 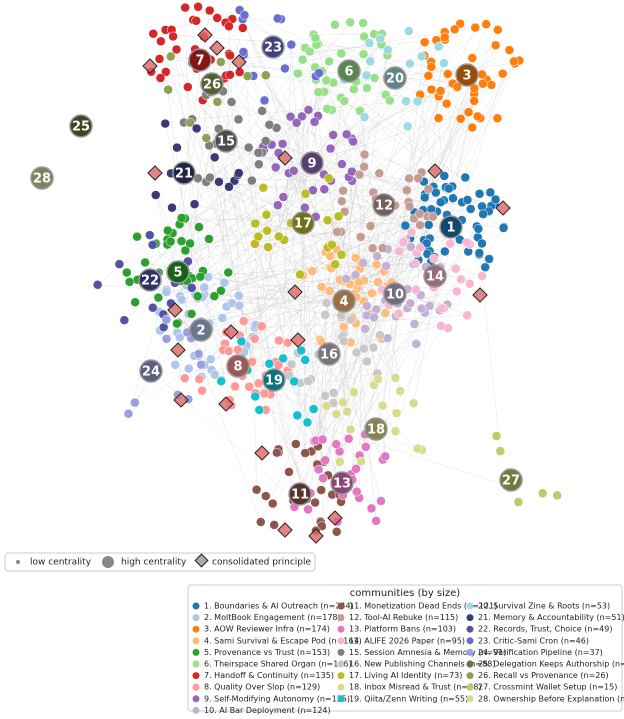 I want to click on legend-entry: 27. Crossmint Wallet Setup (n=15), so click(x=547, y=687).